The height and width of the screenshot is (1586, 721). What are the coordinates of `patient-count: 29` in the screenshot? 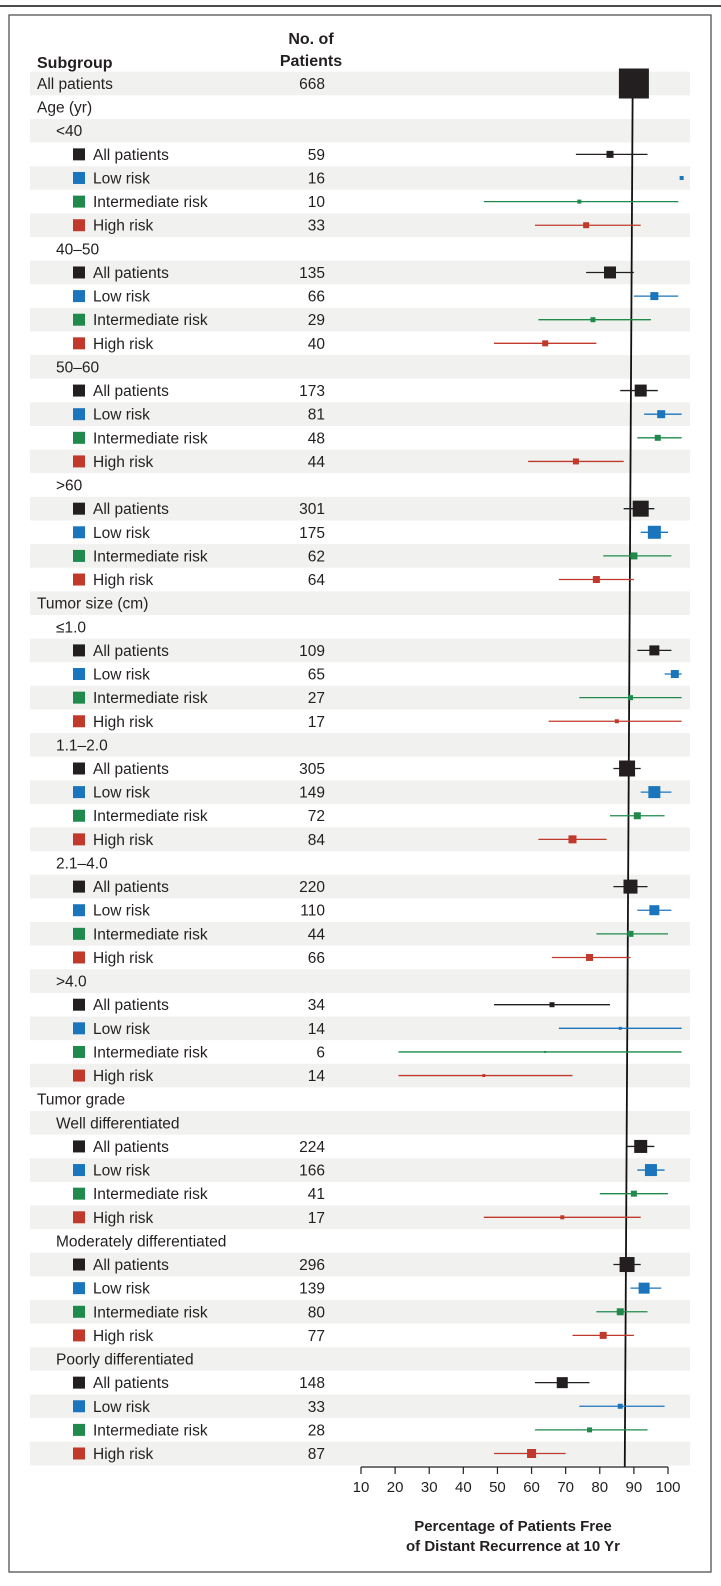 It's located at (316, 320).